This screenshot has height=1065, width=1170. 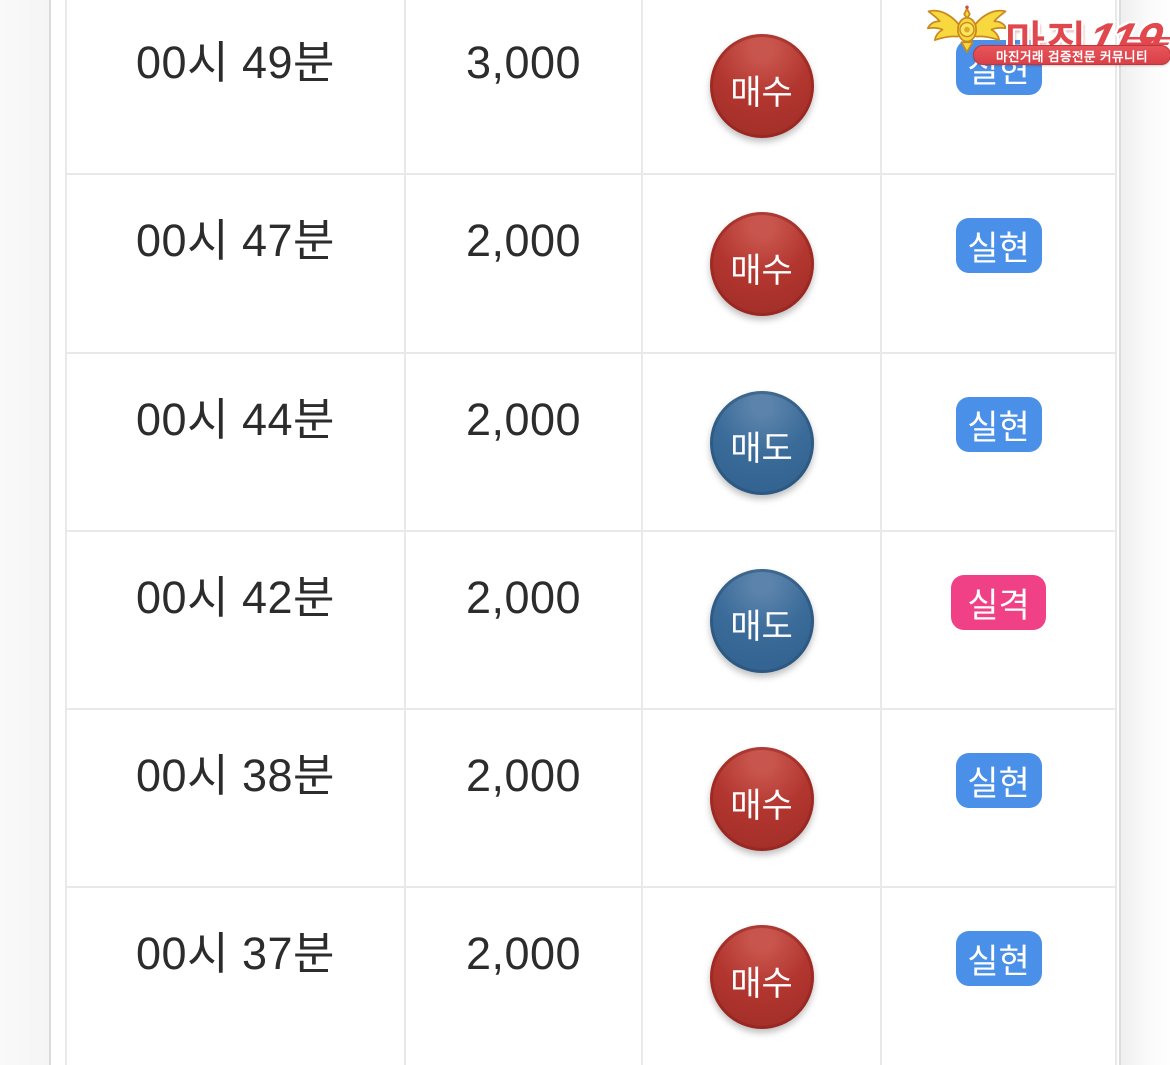 What do you see at coordinates (998, 605) in the screenshot?
I see `status-label: 실격` at bounding box center [998, 605].